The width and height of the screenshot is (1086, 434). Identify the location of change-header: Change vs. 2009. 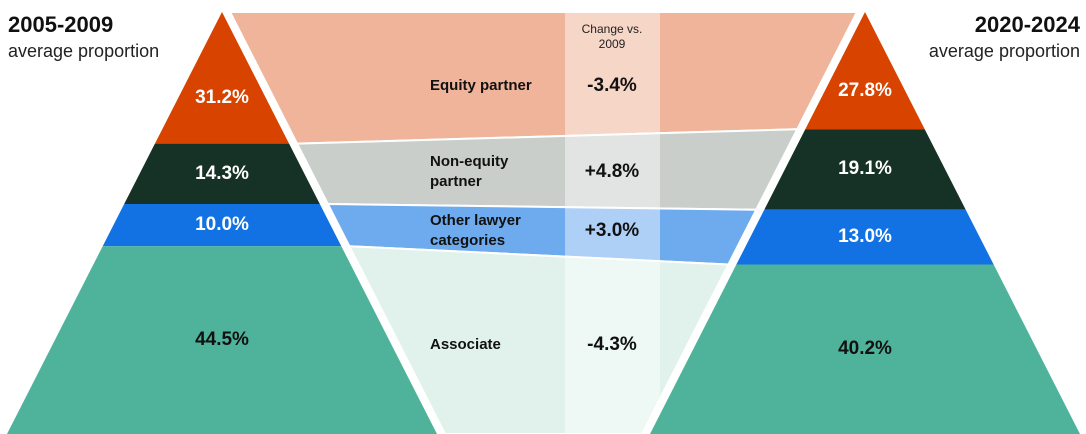
(612, 36).